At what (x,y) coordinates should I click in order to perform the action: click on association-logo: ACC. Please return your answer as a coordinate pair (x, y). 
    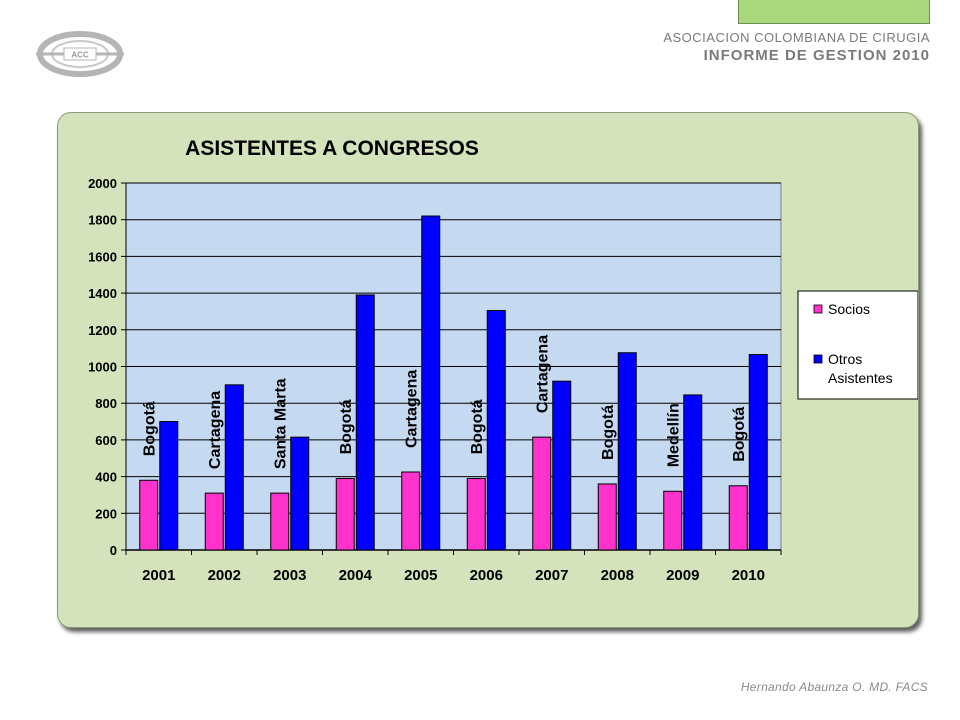
    Looking at the image, I should click on (80, 56).